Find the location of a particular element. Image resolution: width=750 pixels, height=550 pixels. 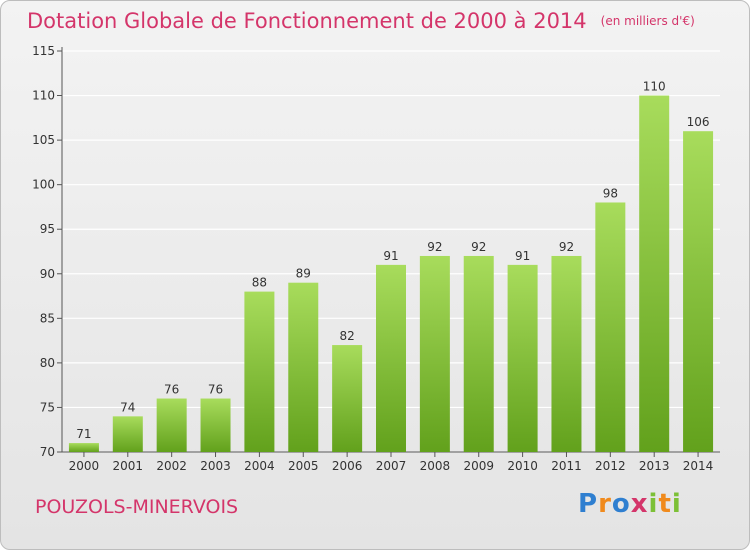

bar-2012 is located at coordinates (610, 327).